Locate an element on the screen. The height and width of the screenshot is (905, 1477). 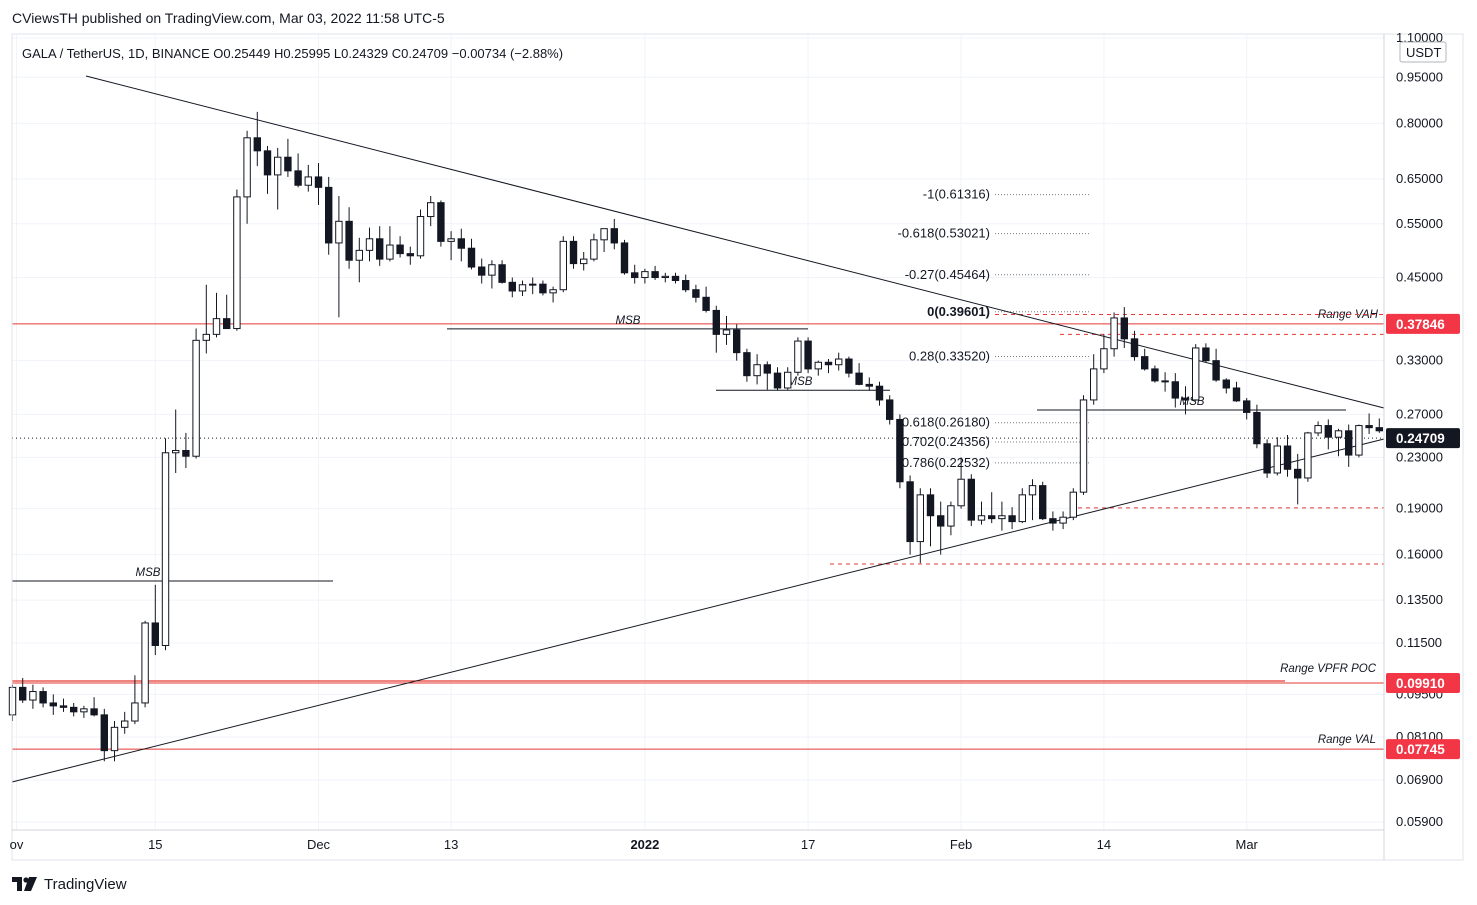
y-tick-label: 0.23000 is located at coordinates (1419, 456).